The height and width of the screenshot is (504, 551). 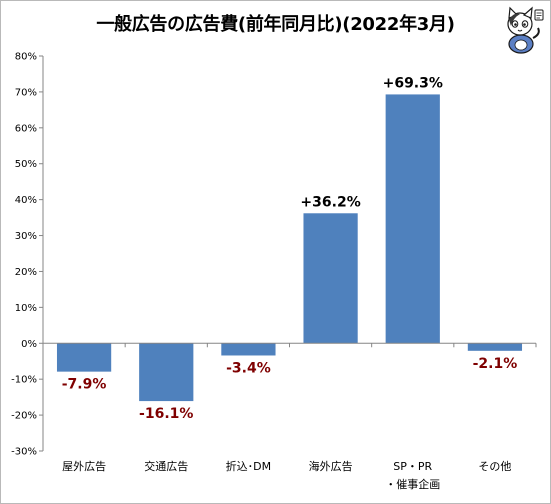 I want to click on bar-value-label: -16.1%, so click(x=166, y=414).